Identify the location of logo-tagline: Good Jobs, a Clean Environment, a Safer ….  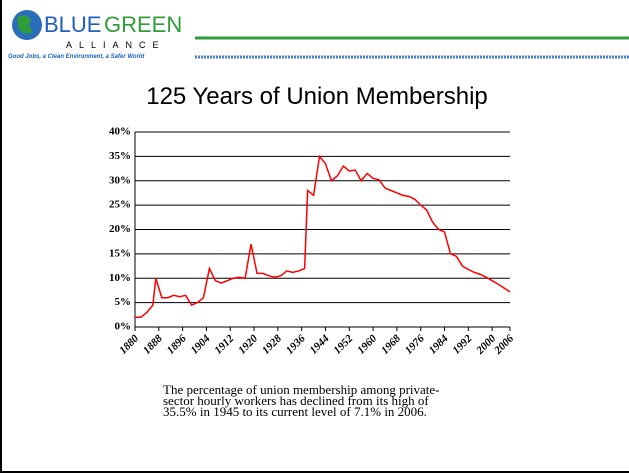
(76, 57).